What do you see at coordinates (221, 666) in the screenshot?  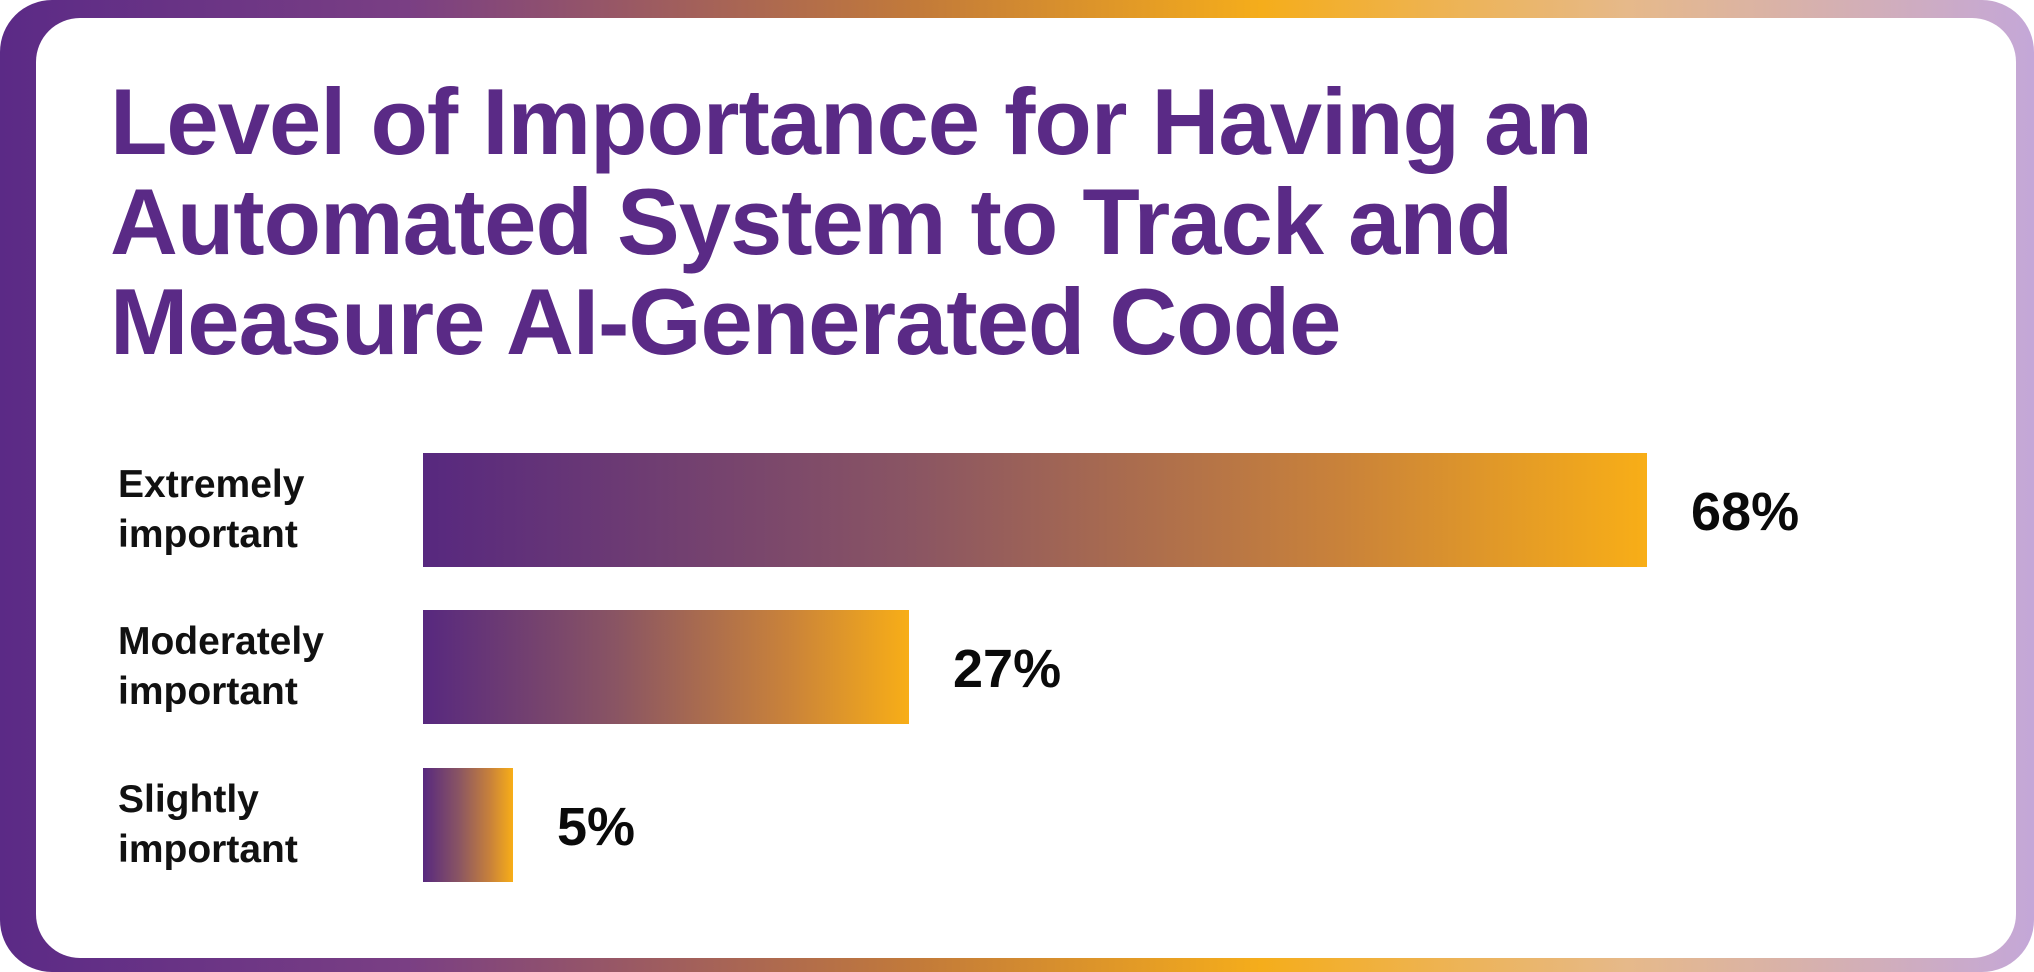 I see `category-label: Moderately important` at bounding box center [221, 666].